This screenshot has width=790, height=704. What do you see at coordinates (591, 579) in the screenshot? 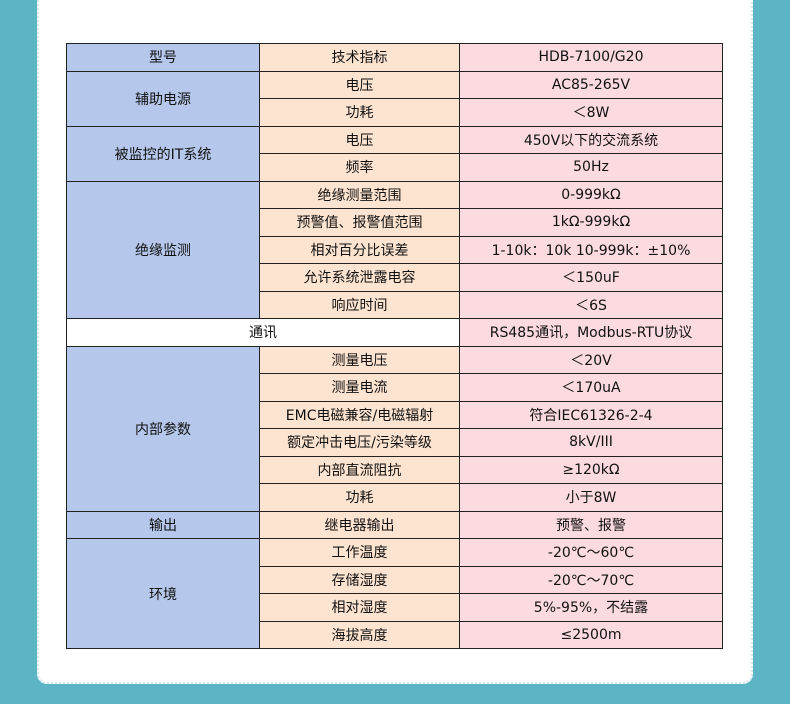
I see `spec-value: -20℃～70℃` at bounding box center [591, 579].